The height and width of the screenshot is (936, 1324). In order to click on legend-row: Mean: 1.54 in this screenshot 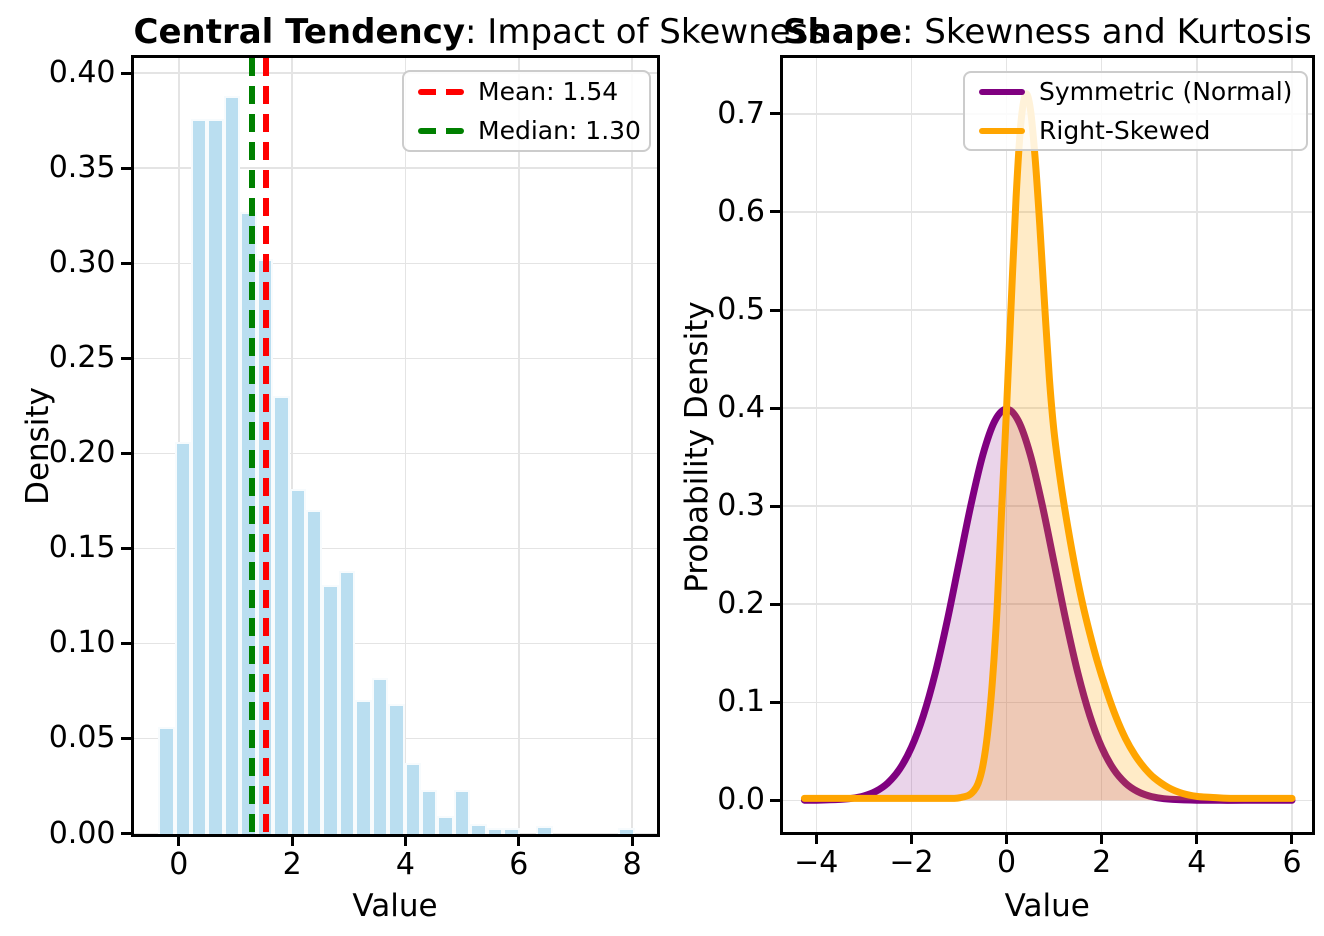, I will do `click(526, 91)`.